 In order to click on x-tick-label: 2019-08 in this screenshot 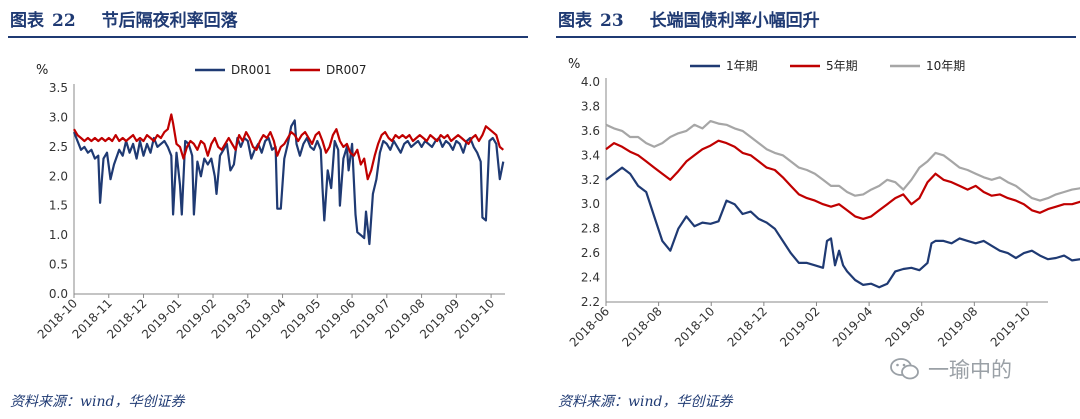, I will do `click(957, 326)`.